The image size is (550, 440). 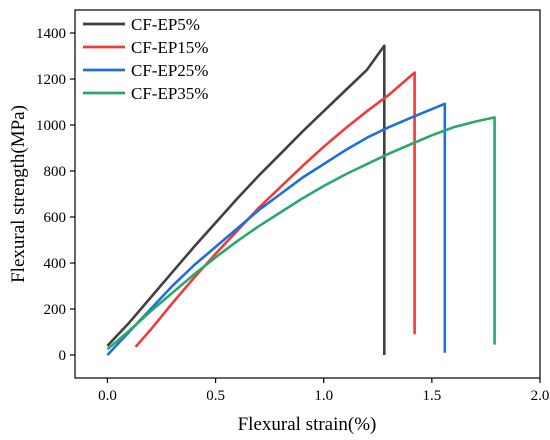 I want to click on y-tick-label: 600, so click(x=55, y=218).